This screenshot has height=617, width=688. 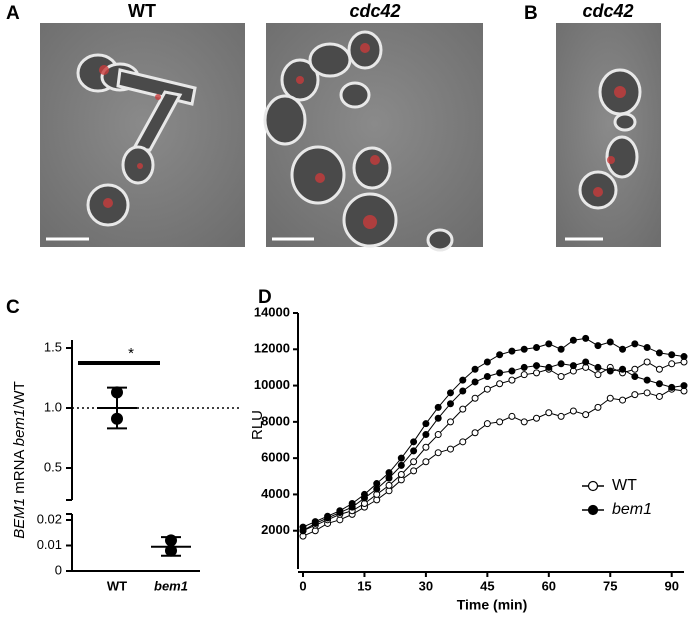 I want to click on micrograph-wt, so click(x=142, y=135).